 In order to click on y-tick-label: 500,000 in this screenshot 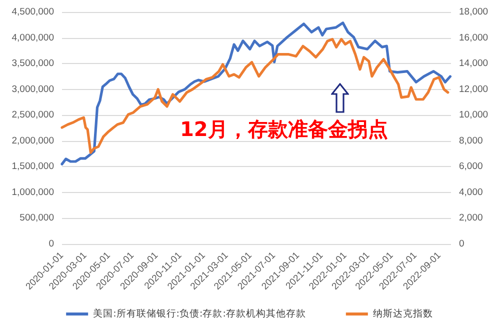, I will do `click(37, 218)`.